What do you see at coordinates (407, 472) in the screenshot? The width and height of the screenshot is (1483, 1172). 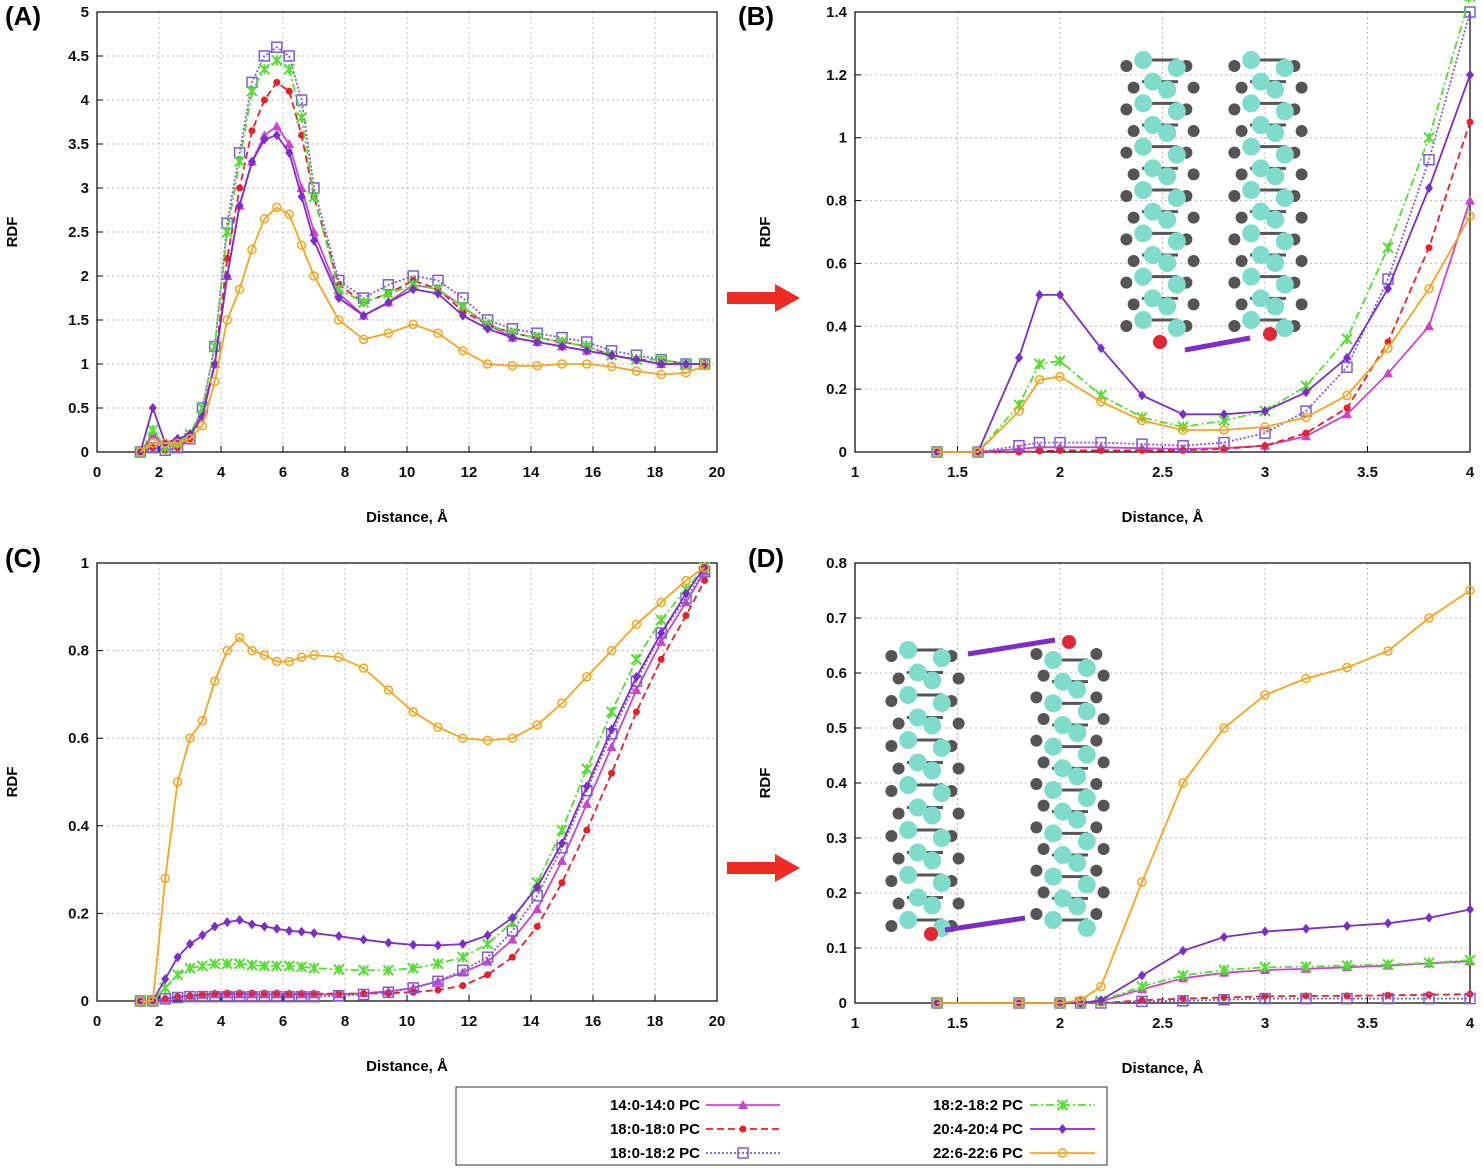 I see `x-tick-label: 10` at bounding box center [407, 472].